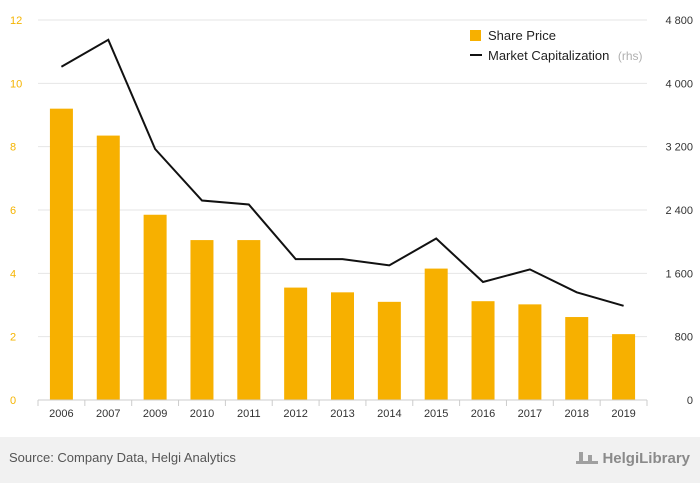 This screenshot has height=483, width=700. What do you see at coordinates (623, 414) in the screenshot?
I see `x-tick-label: 2019` at bounding box center [623, 414].